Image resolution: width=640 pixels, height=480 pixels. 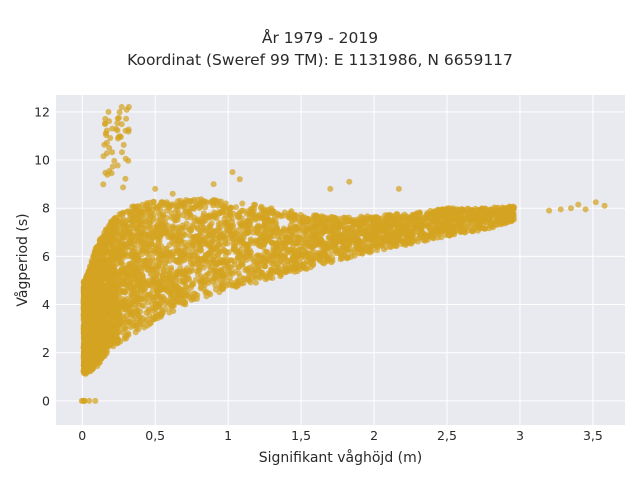 I want to click on x-tick-label: 0,5, so click(x=155, y=435).